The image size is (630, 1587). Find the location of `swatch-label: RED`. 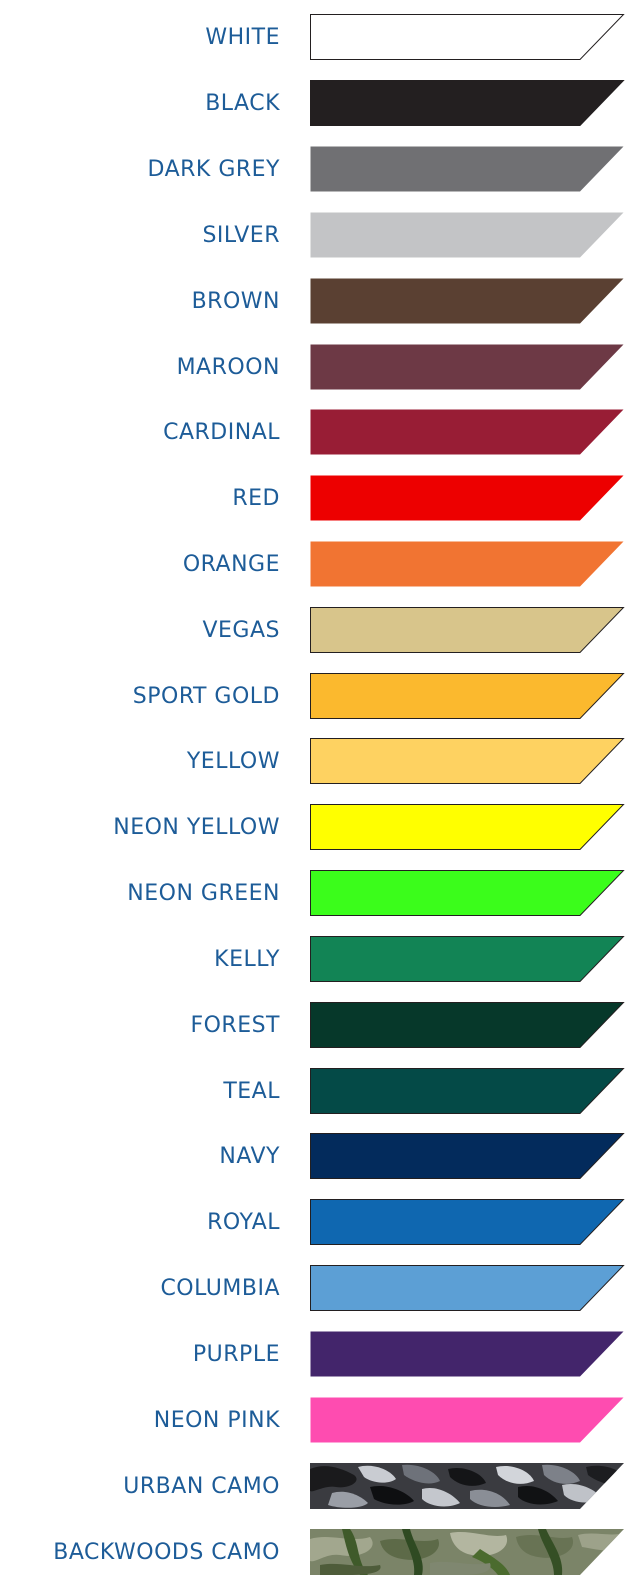

swatch-label: RED is located at coordinates (256, 498).